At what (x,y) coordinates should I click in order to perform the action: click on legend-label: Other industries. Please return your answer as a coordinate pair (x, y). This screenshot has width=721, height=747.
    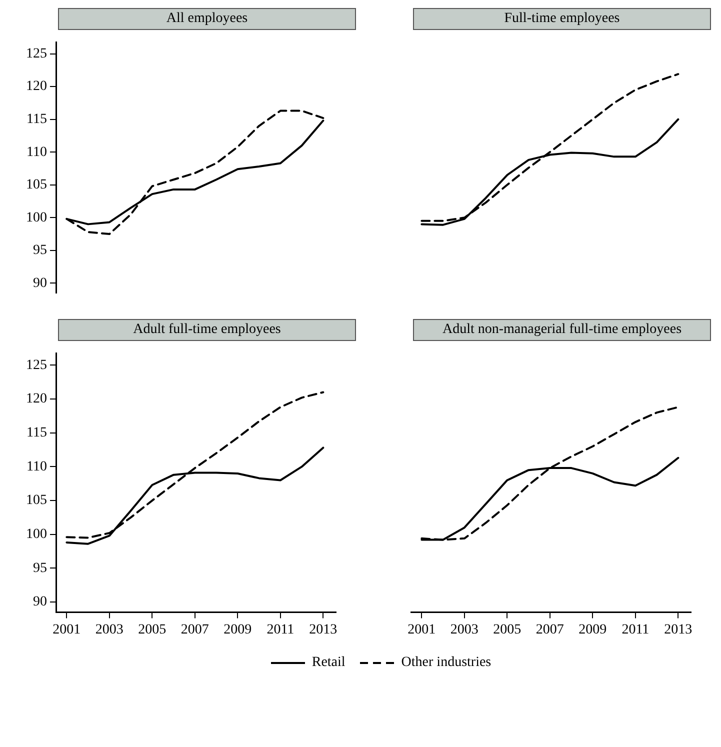
    Looking at the image, I should click on (446, 663).